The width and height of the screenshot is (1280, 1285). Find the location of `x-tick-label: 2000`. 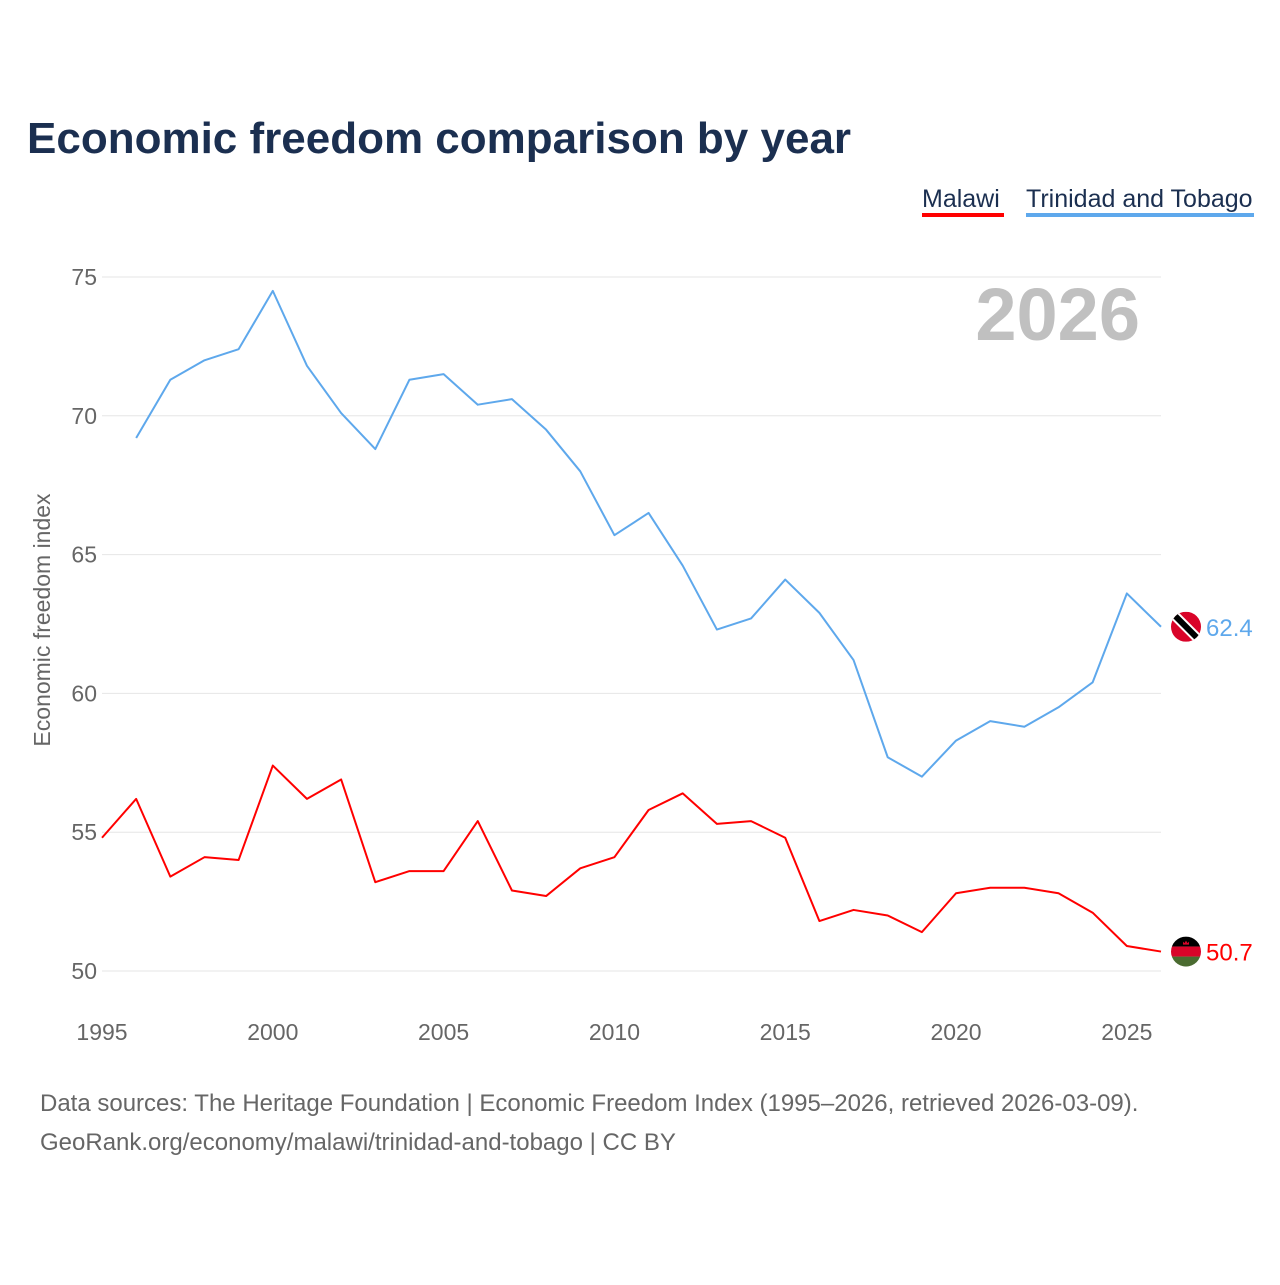

x-tick-label: 2000 is located at coordinates (272, 1032).